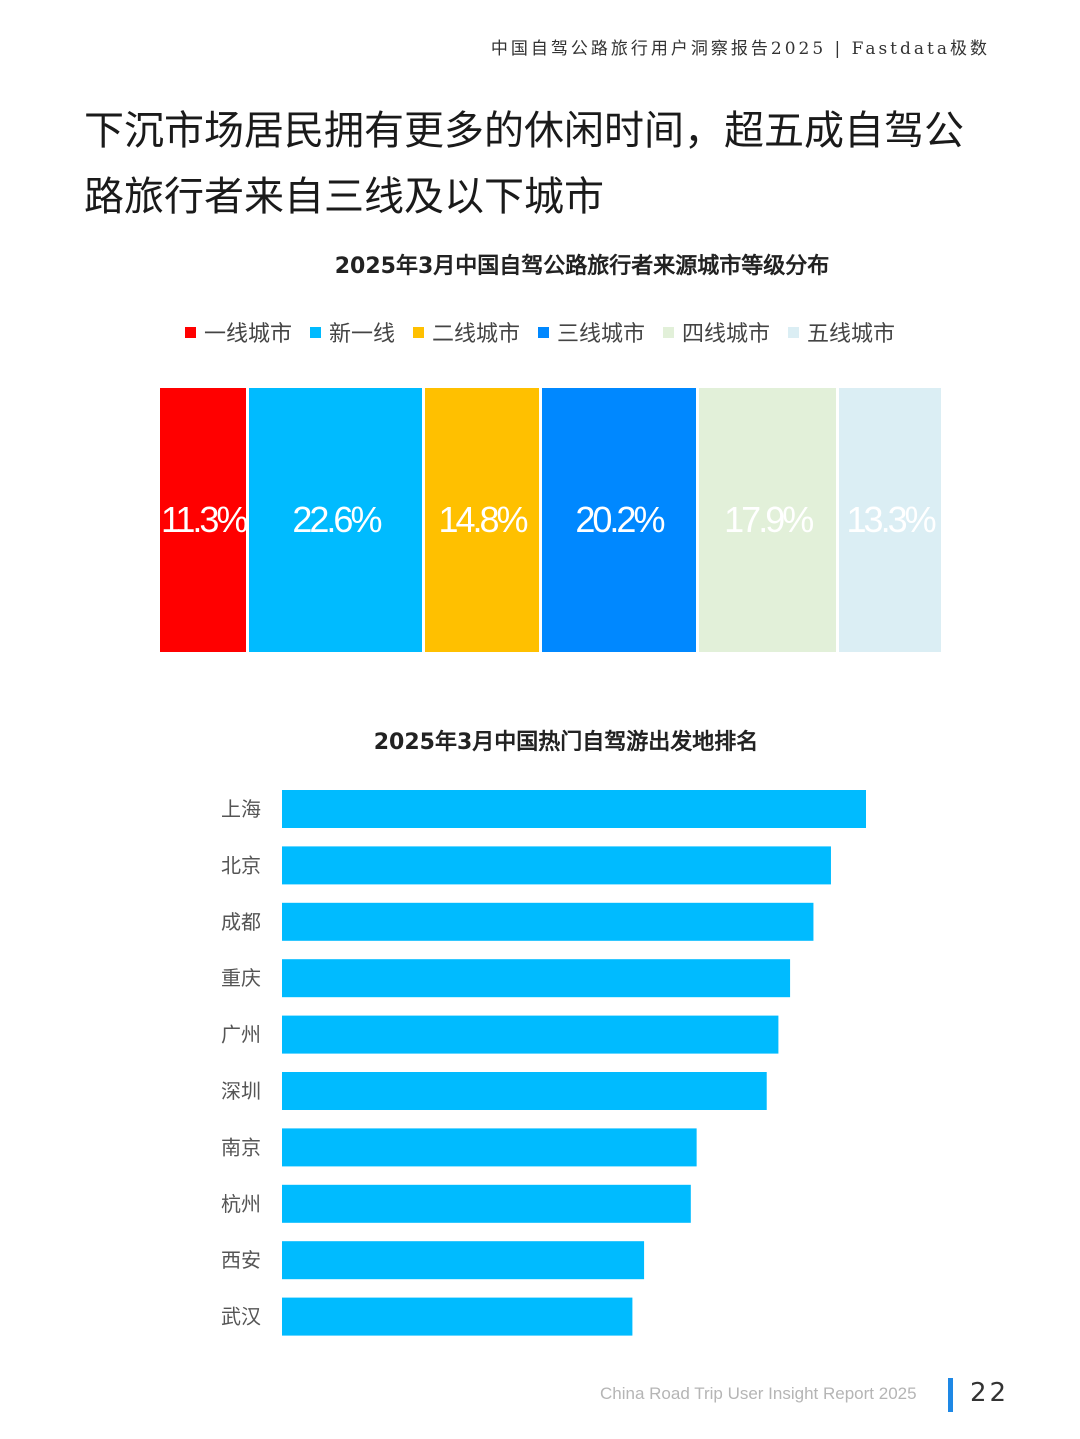 This screenshot has height=1439, width=1080. What do you see at coordinates (851, 334) in the screenshot?
I see `legend-label: 五线城市` at bounding box center [851, 334].